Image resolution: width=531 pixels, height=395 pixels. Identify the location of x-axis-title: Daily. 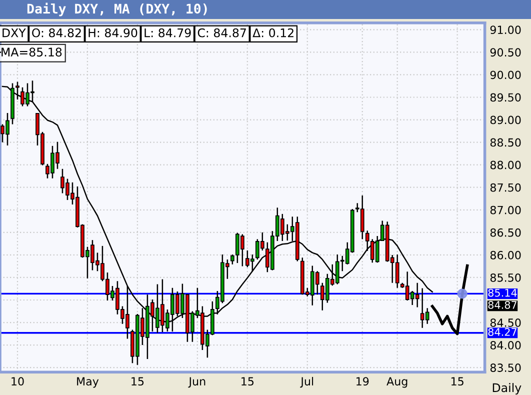
(507, 388).